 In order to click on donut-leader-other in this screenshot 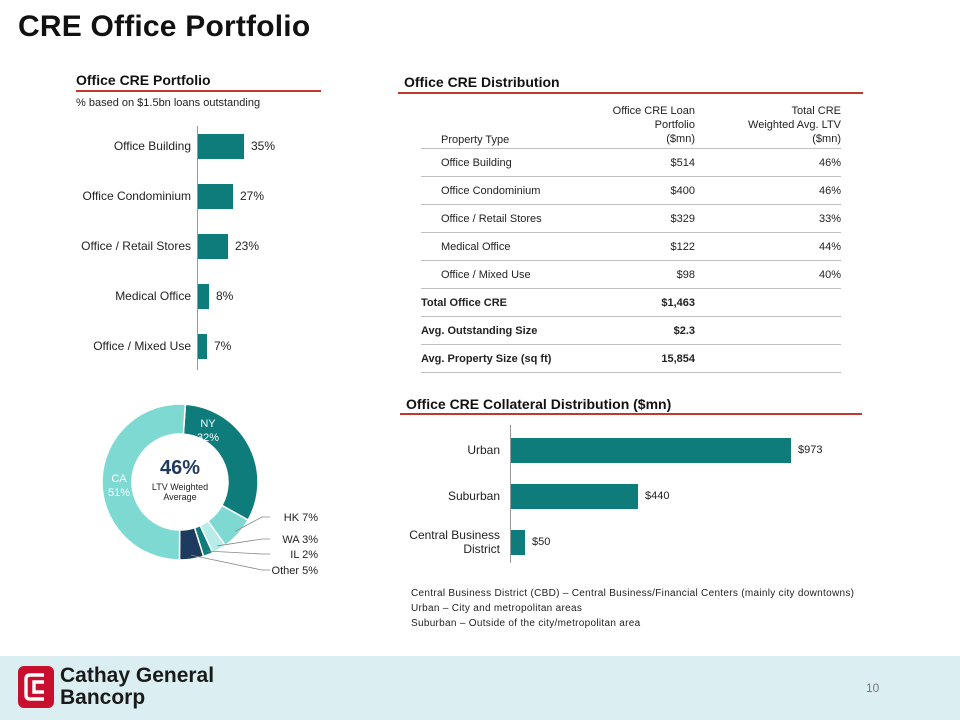, I will do `click(230, 562)`.